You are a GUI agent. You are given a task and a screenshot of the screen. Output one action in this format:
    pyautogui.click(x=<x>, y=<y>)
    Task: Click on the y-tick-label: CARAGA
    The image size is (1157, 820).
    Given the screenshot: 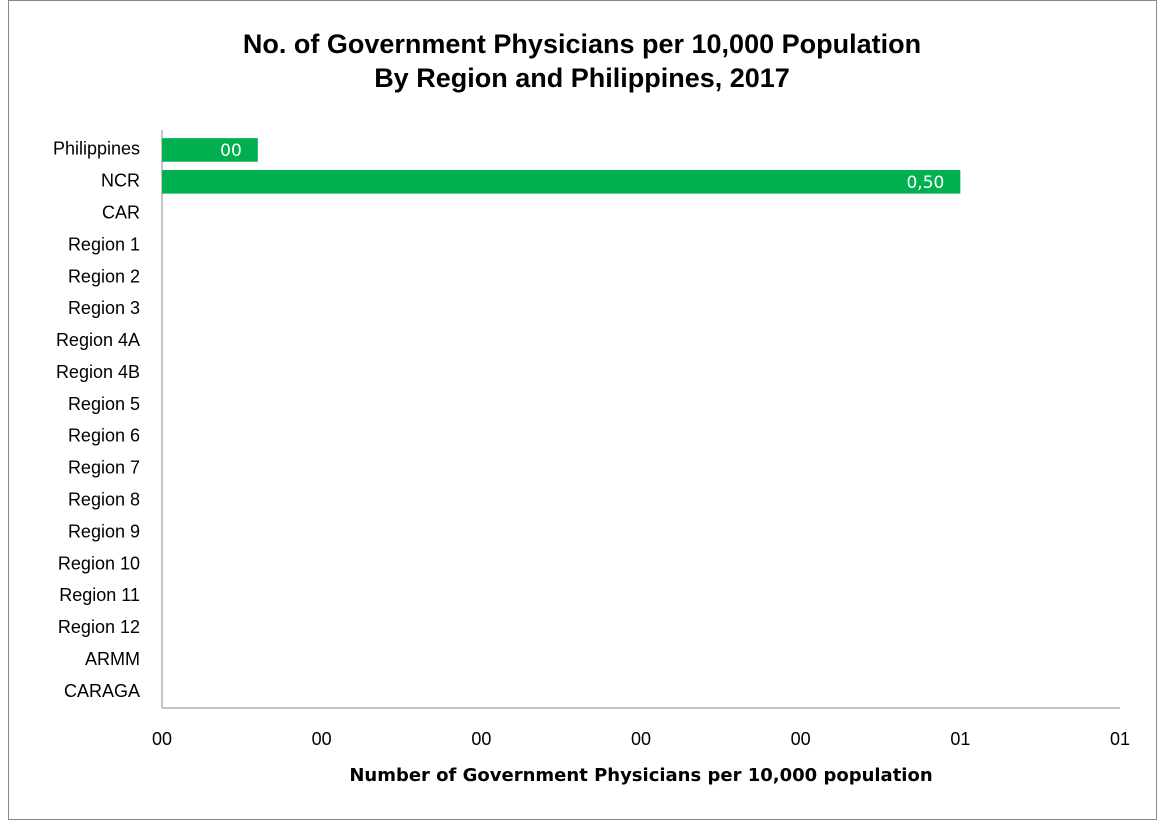 What is the action you would take?
    pyautogui.click(x=102, y=691)
    